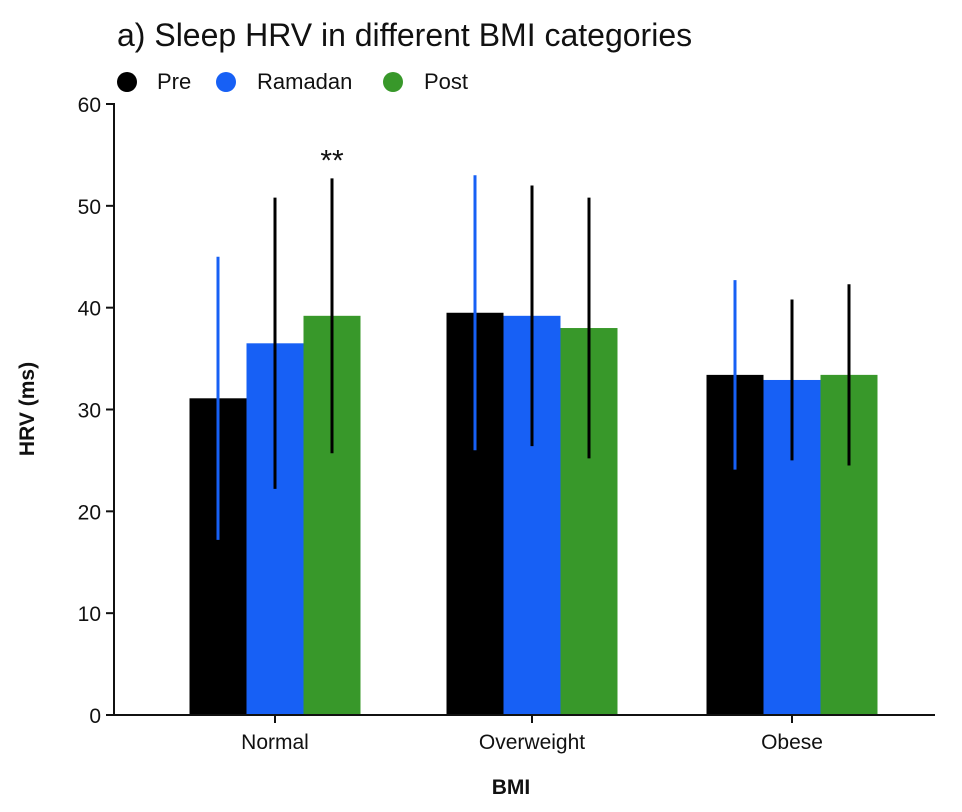  What do you see at coordinates (304, 81) in the screenshot?
I see `legend-label-ramadan: Ramadan` at bounding box center [304, 81].